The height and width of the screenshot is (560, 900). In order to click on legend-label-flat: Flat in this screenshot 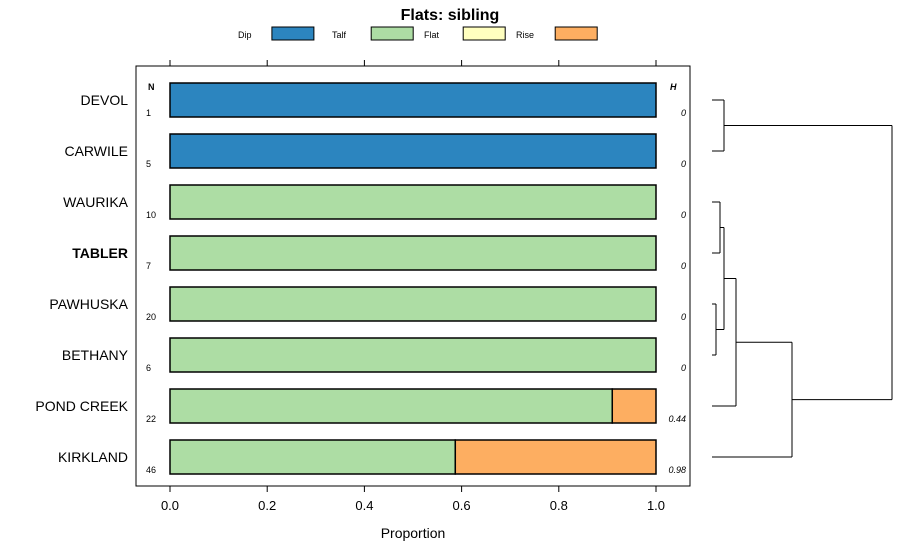, I will do `click(432, 35)`.